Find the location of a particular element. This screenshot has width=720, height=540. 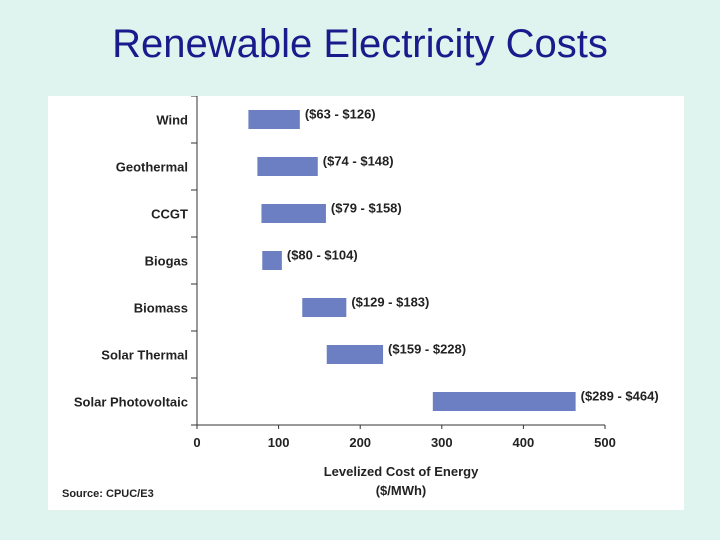

range-label: ($289 - $464) is located at coordinates (620, 396).